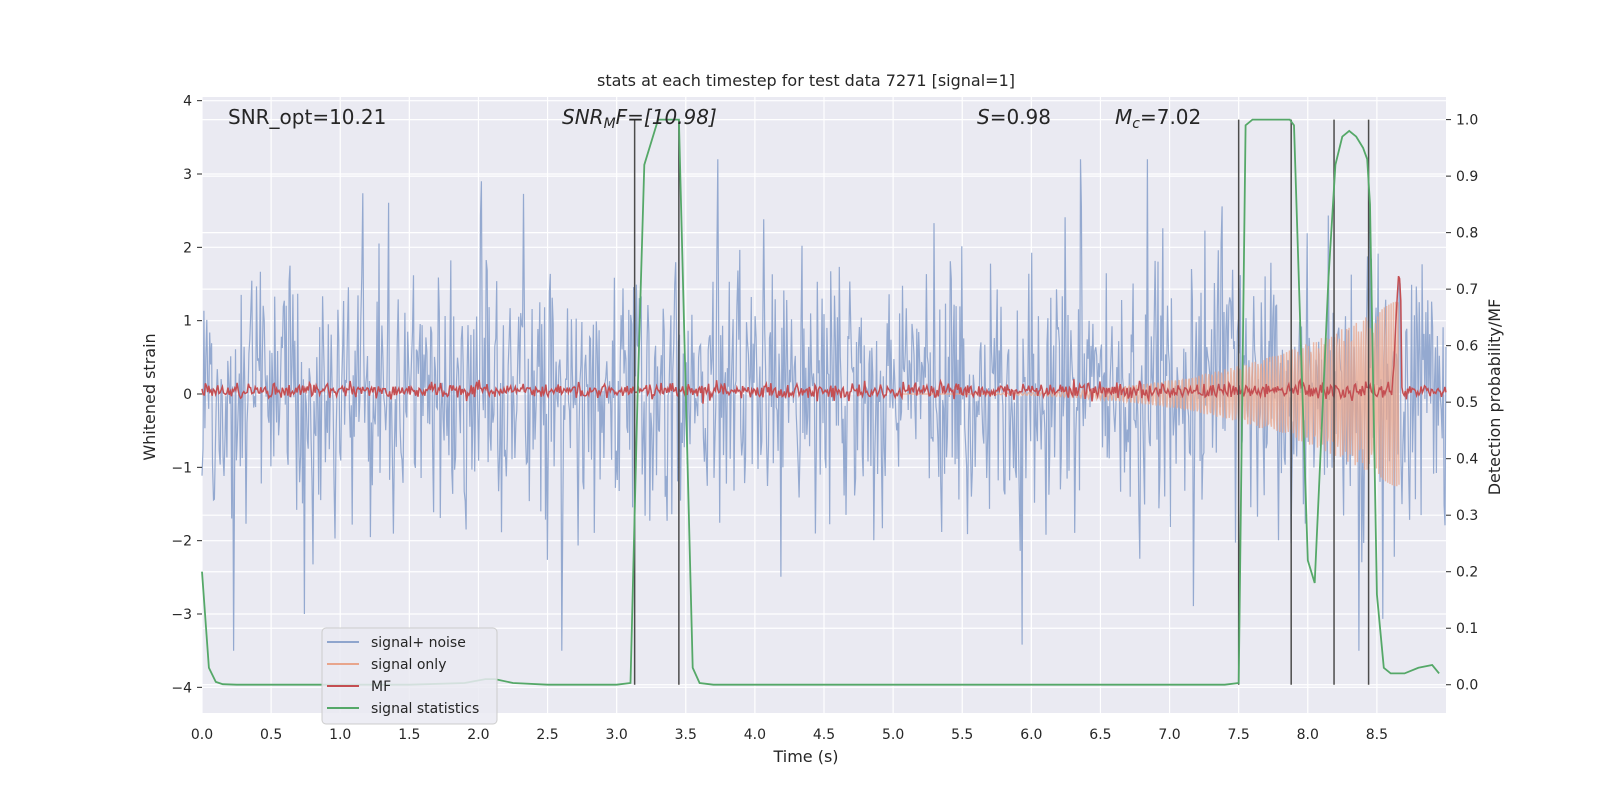  Describe the element at coordinates (824, 735) in the screenshot. I see `x-tick-label: 4.5` at that location.